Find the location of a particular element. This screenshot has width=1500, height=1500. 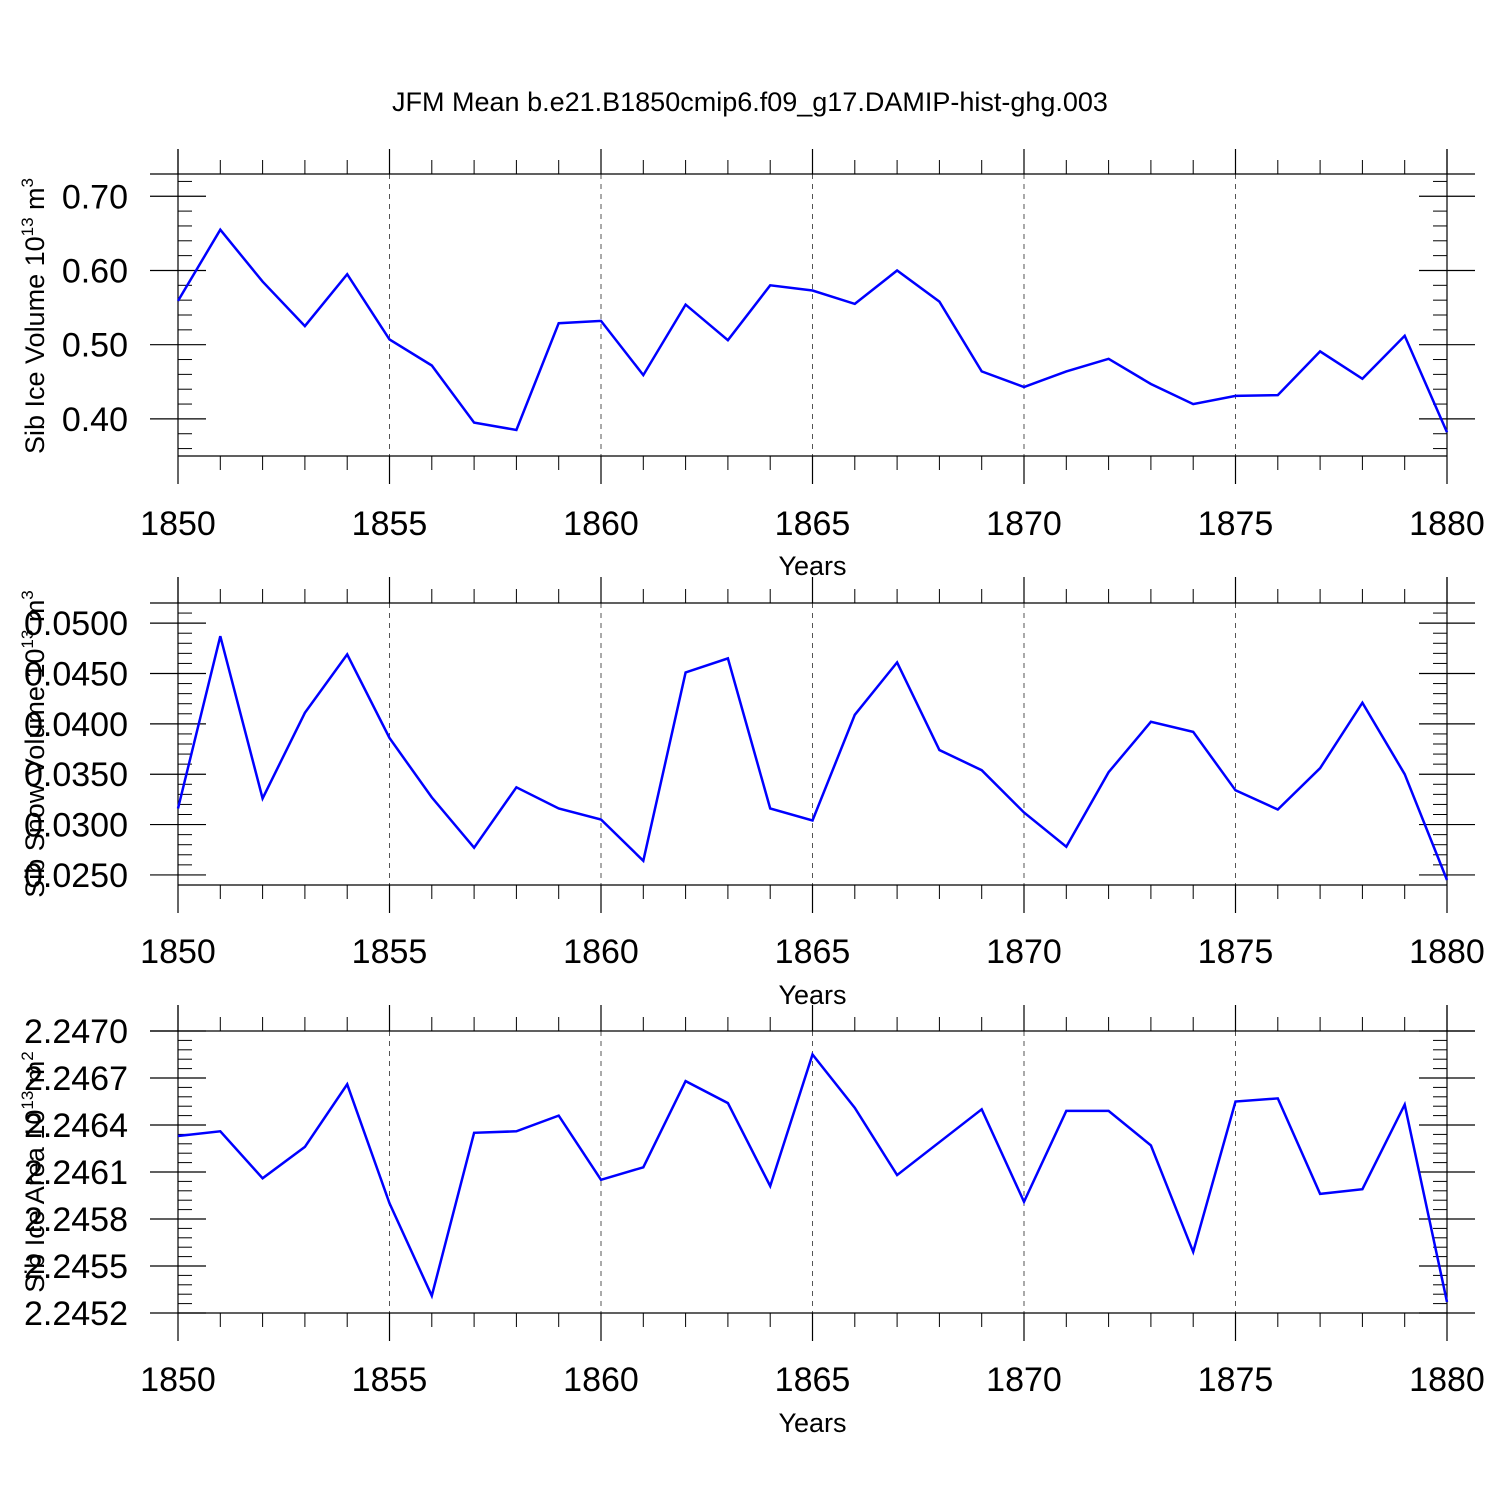

y-tick-label: 2.2461 is located at coordinates (76, 1173).